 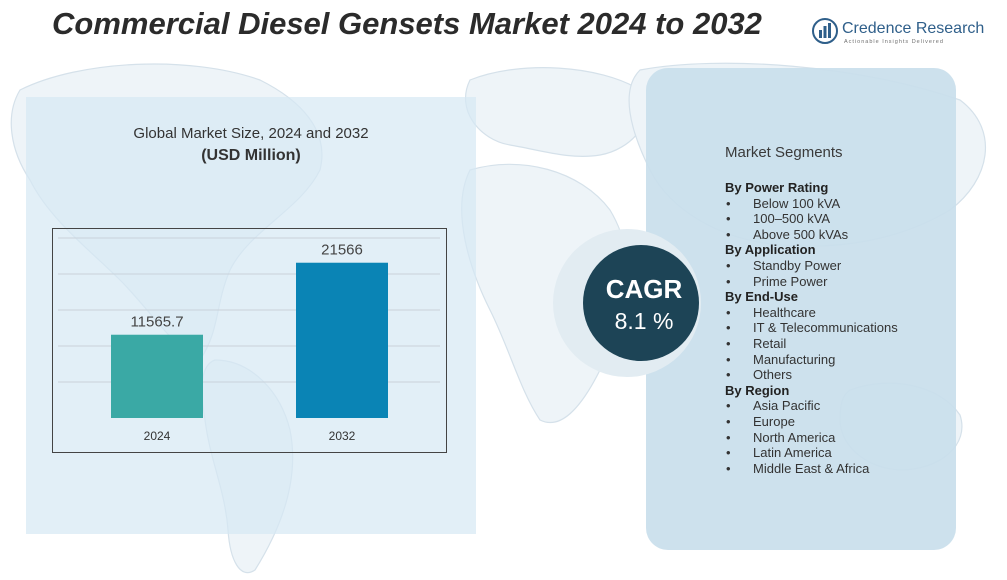 I want to click on segment-item-label: Asia Pacific, so click(x=787, y=406).